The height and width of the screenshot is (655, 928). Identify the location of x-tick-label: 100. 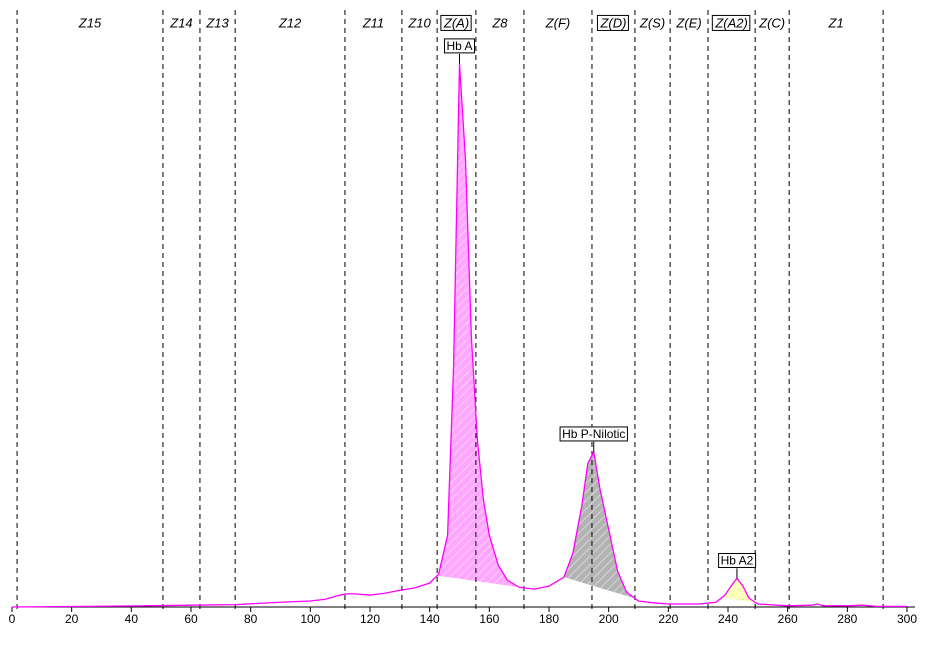
(310, 619).